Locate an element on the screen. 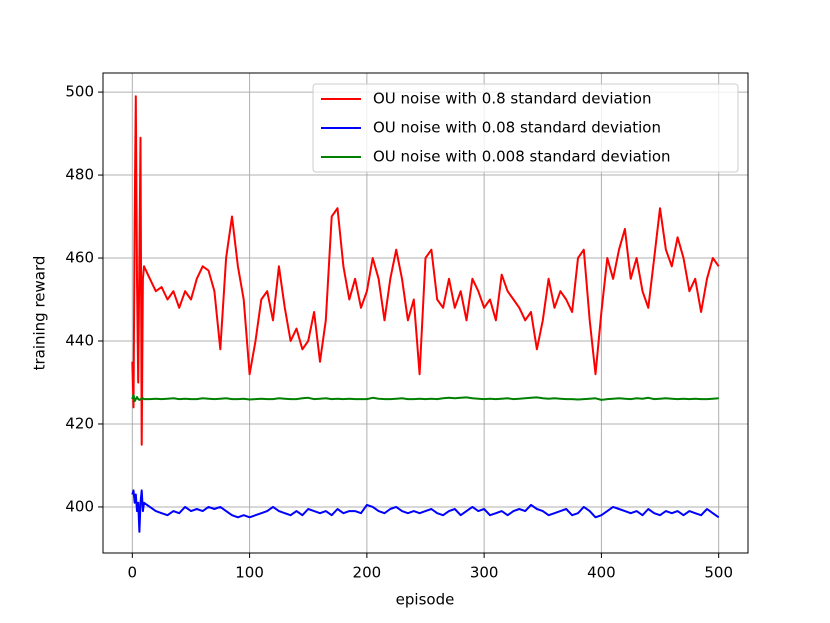  x-tick-label: 300 is located at coordinates (484, 573).